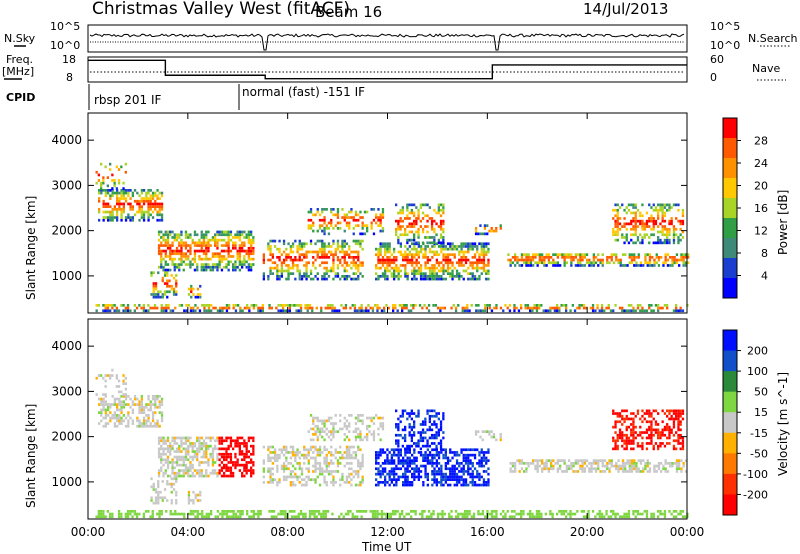 The height and width of the screenshot is (554, 800). What do you see at coordinates (20, 38) in the screenshot?
I see `nsky-label: N.Sky` at bounding box center [20, 38].